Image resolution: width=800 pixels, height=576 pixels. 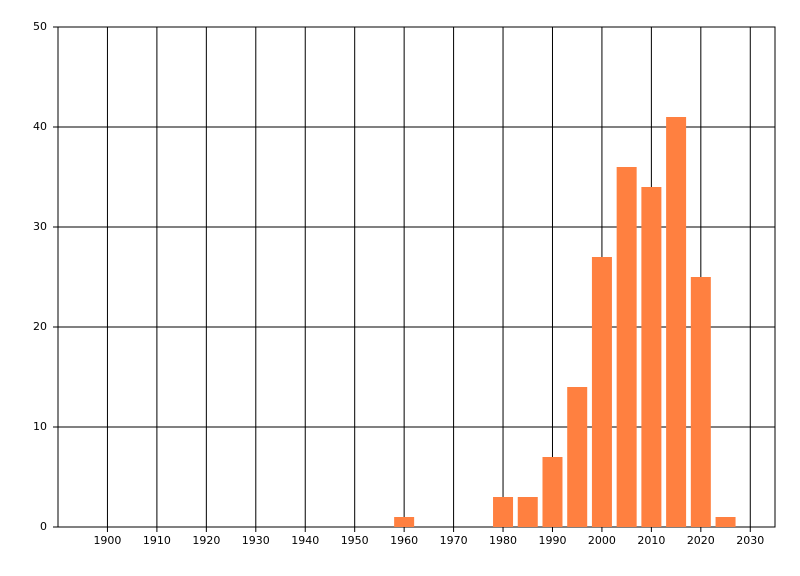 What do you see at coordinates (404, 540) in the screenshot?
I see `x-tick-label: 1960` at bounding box center [404, 540].